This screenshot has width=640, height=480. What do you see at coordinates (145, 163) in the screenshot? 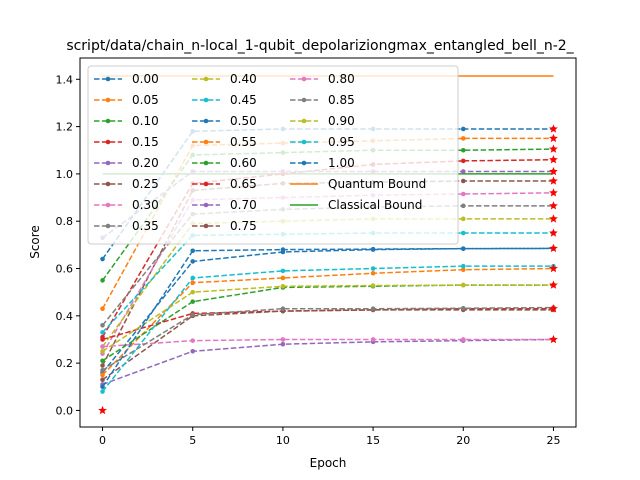
I see `legend-label: 0.20` at bounding box center [145, 163].